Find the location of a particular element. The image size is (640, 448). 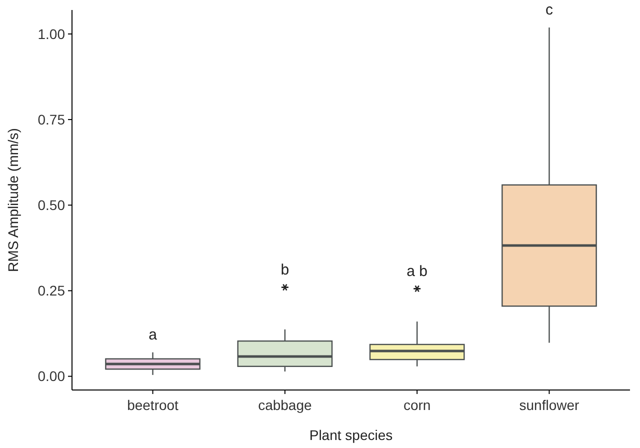

x-tick-label: corn is located at coordinates (417, 405).